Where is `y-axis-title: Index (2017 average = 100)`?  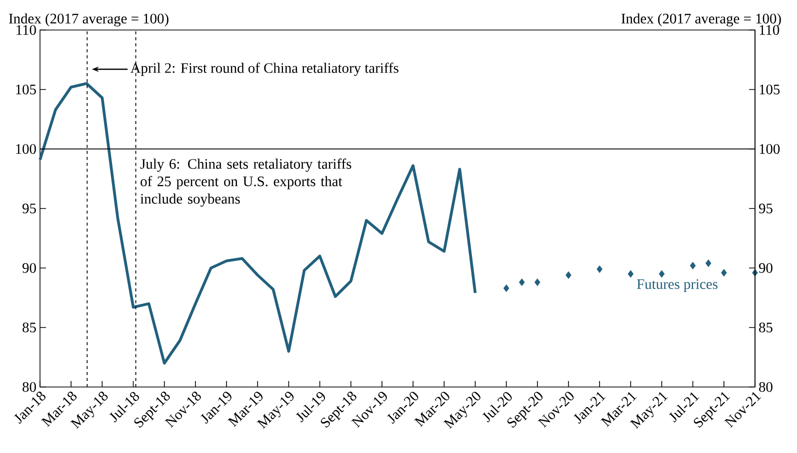
y-axis-title: Index (2017 average = 100) is located at coordinates (88, 19).